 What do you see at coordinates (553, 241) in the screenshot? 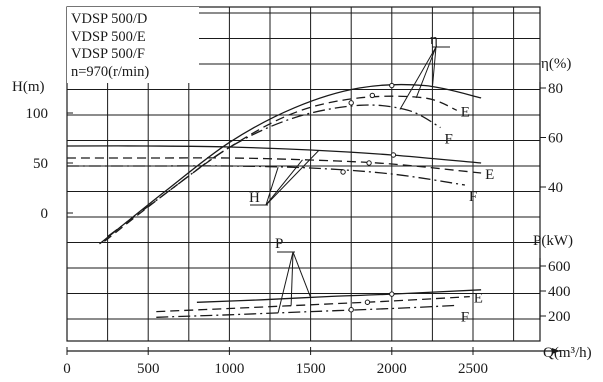
I see `power-axis-label: P(kW)` at bounding box center [553, 241].